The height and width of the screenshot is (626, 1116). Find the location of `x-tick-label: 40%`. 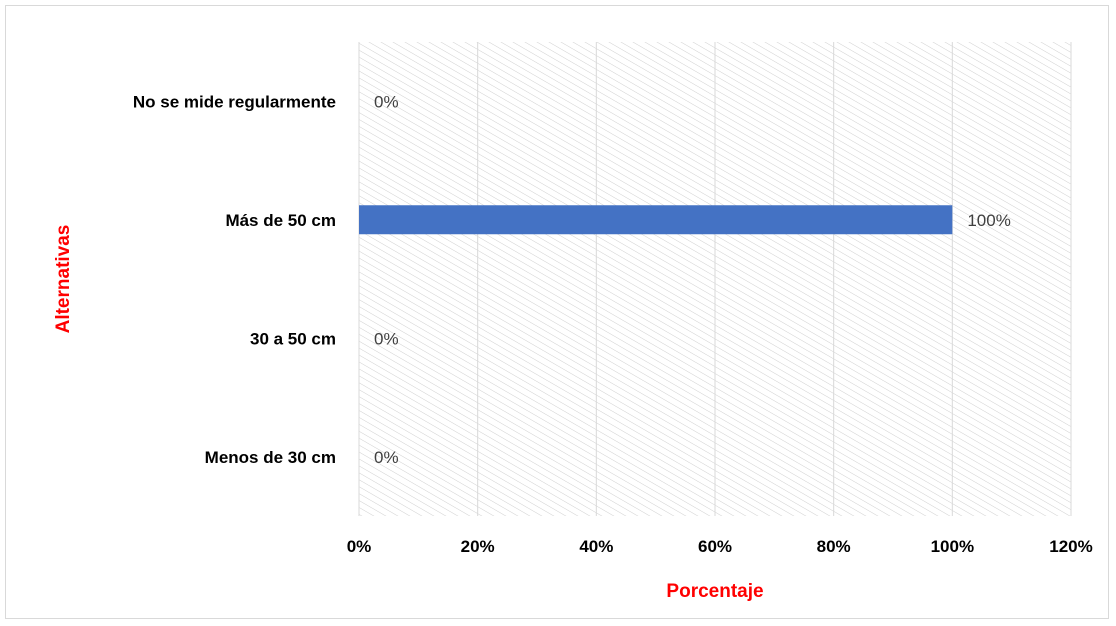

x-tick-label: 40% is located at coordinates (596, 546).